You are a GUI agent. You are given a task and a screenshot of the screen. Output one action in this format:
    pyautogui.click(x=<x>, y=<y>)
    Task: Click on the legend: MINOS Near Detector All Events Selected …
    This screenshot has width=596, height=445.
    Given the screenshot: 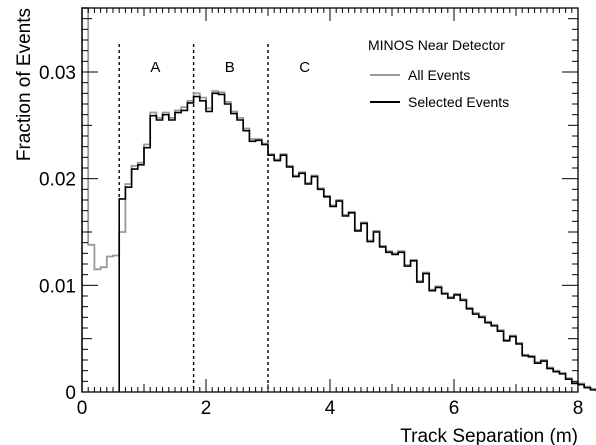 What is the action you would take?
    pyautogui.click(x=438, y=73)
    